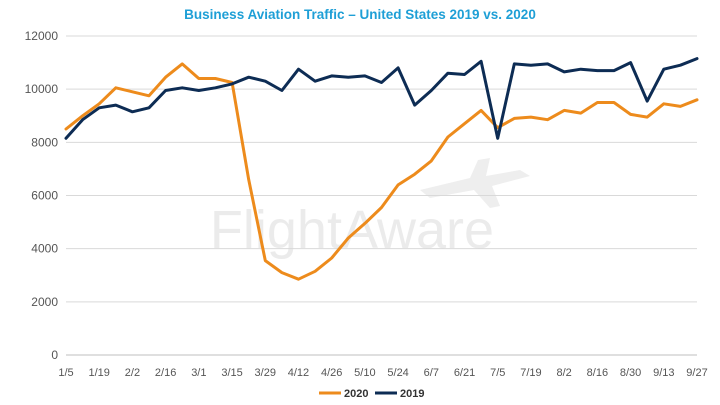 The height and width of the screenshot is (405, 720). Describe the element at coordinates (464, 373) in the screenshot. I see `x-tick-label: 6/21` at that location.